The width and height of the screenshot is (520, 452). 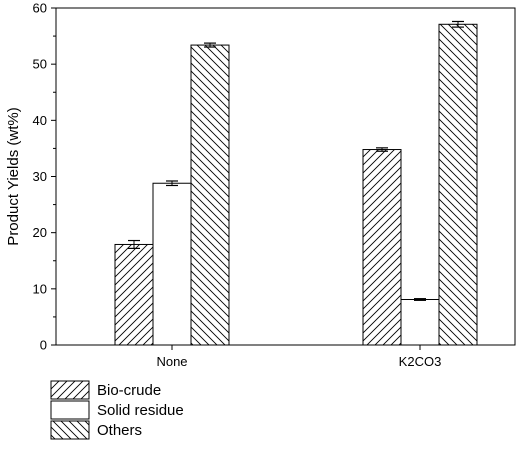 I want to click on y-axis-title: Product Yields (wt%), so click(x=13, y=176).